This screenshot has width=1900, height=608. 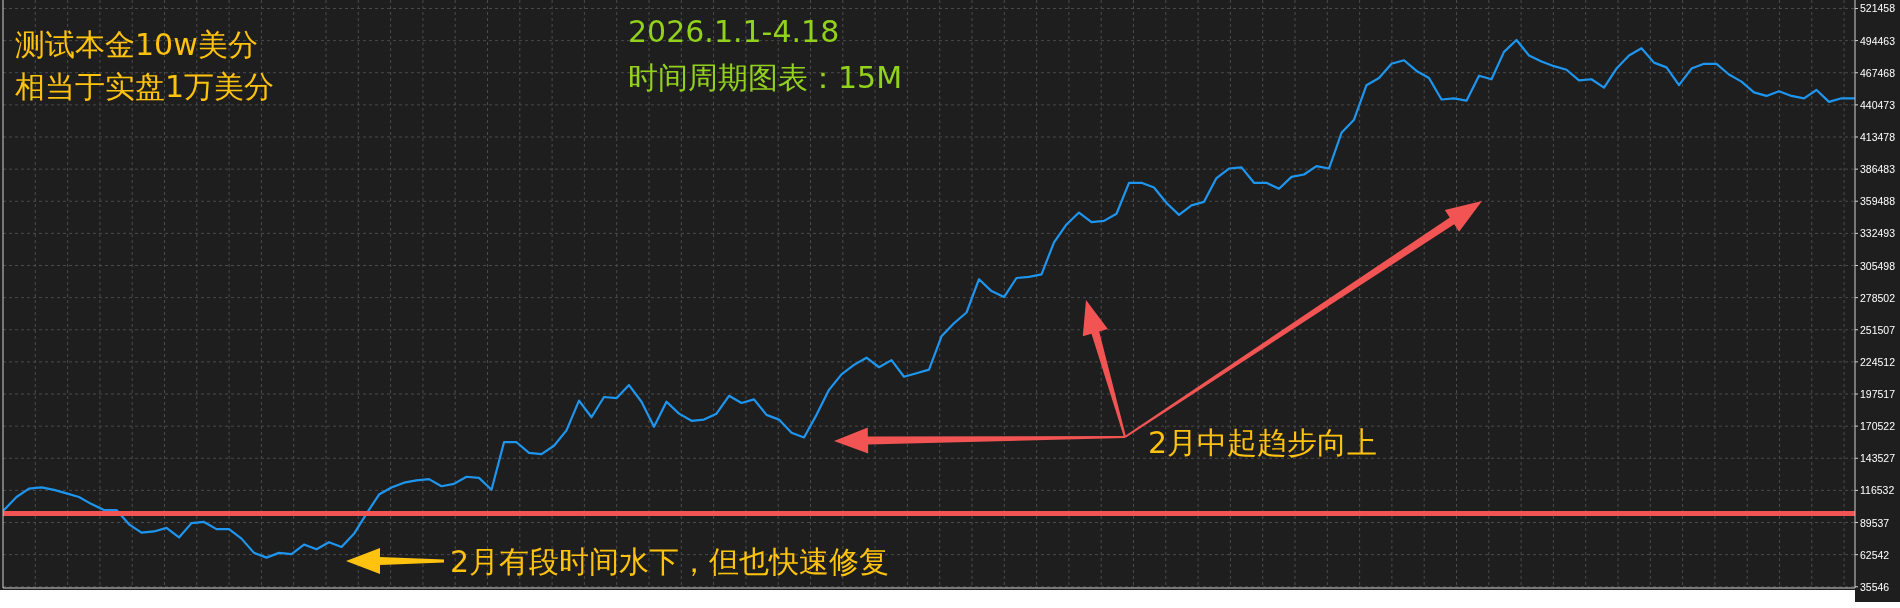 What do you see at coordinates (1878, 104) in the screenshot?
I see `y-tick-label: 440473` at bounding box center [1878, 104].